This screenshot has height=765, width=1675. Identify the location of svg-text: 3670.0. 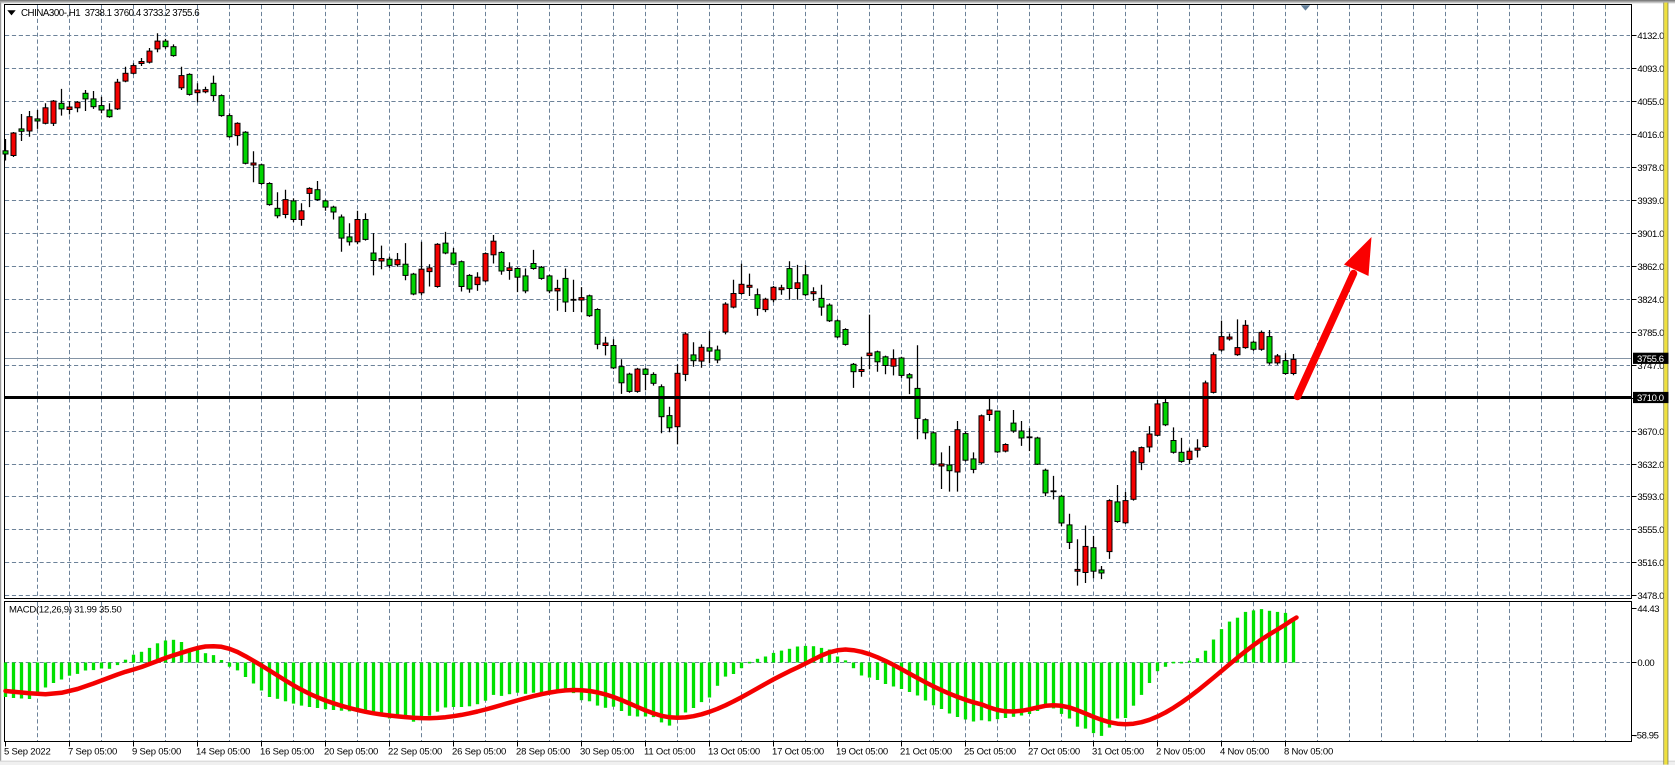
(1650, 432).